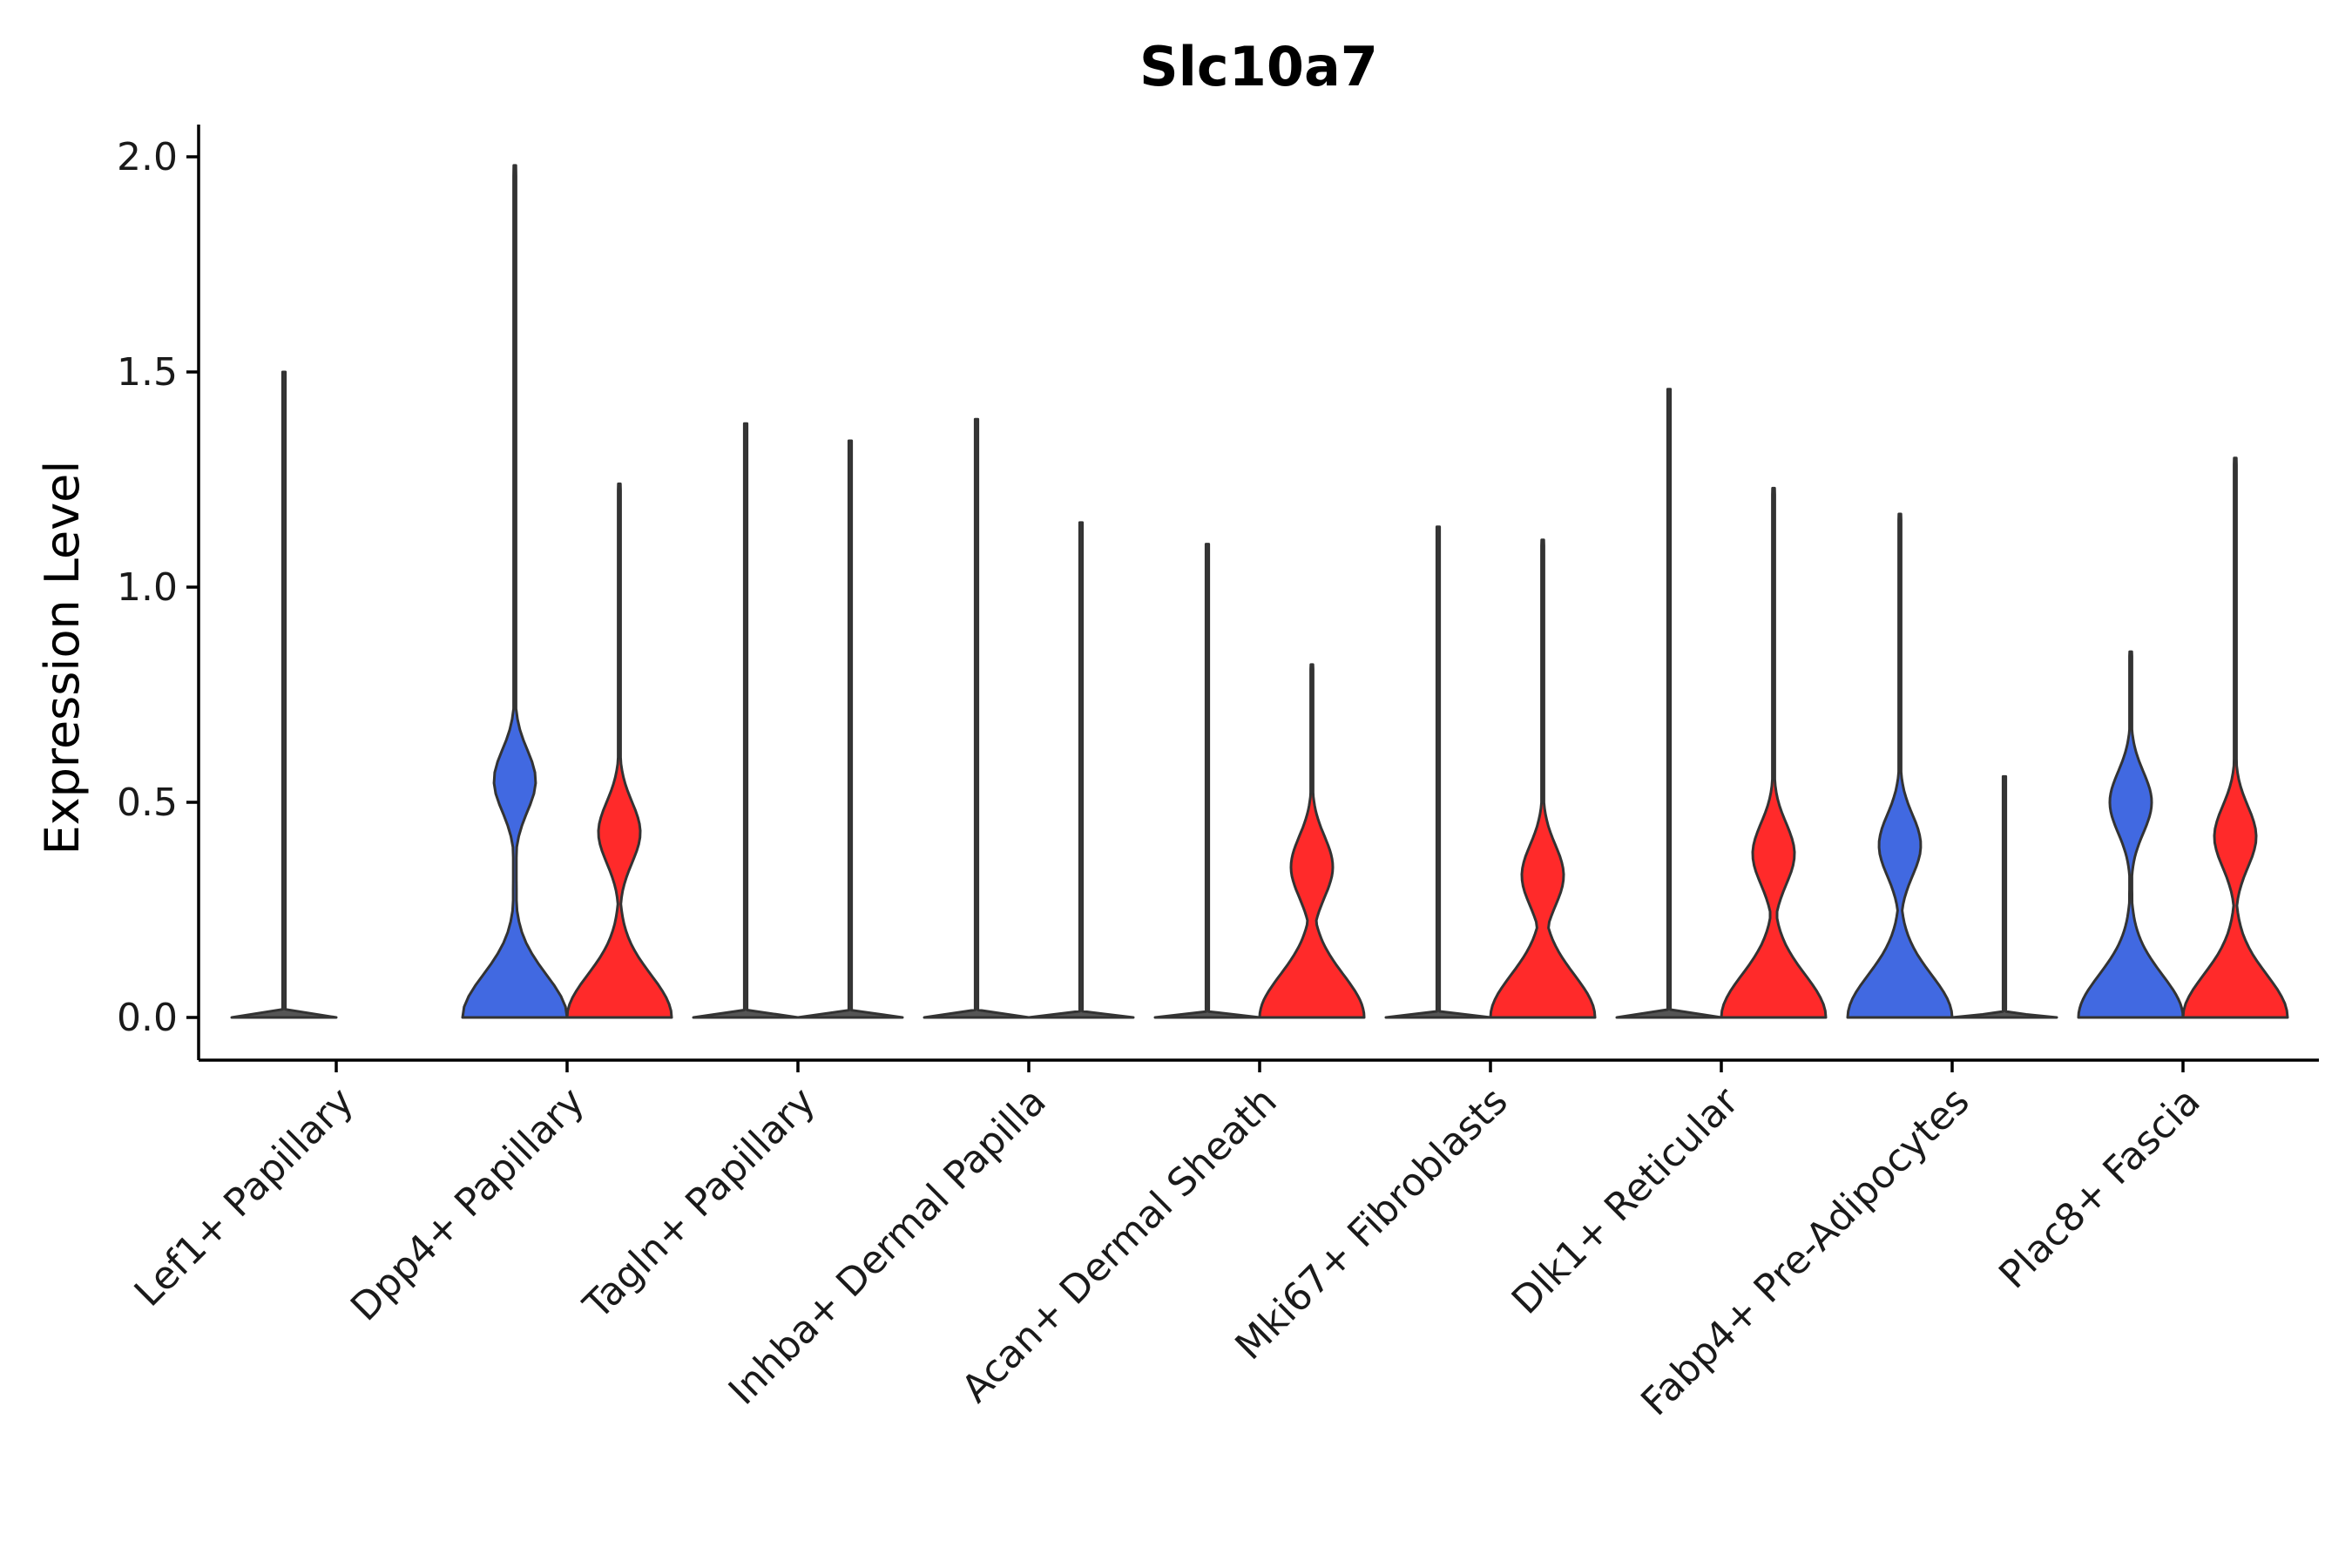 The width and height of the screenshot is (2352, 1568). I want to click on y-tick-label: 2.0, so click(147, 157).